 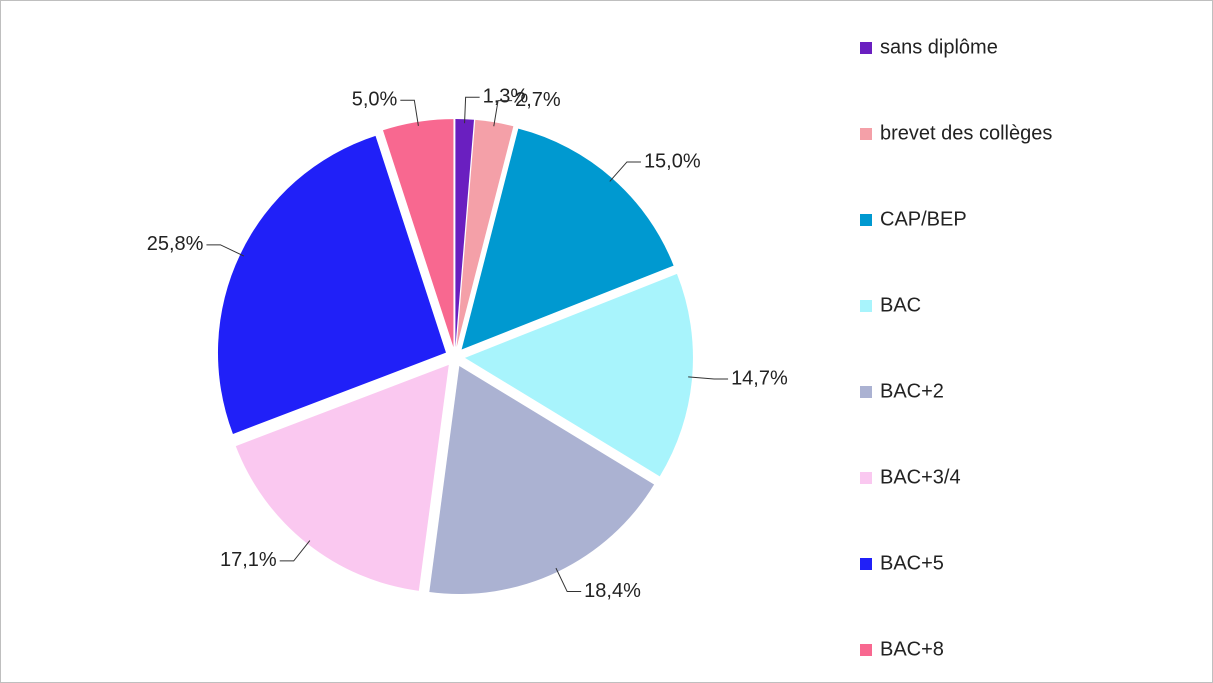 I want to click on data-label: 5,0%, so click(x=375, y=99).